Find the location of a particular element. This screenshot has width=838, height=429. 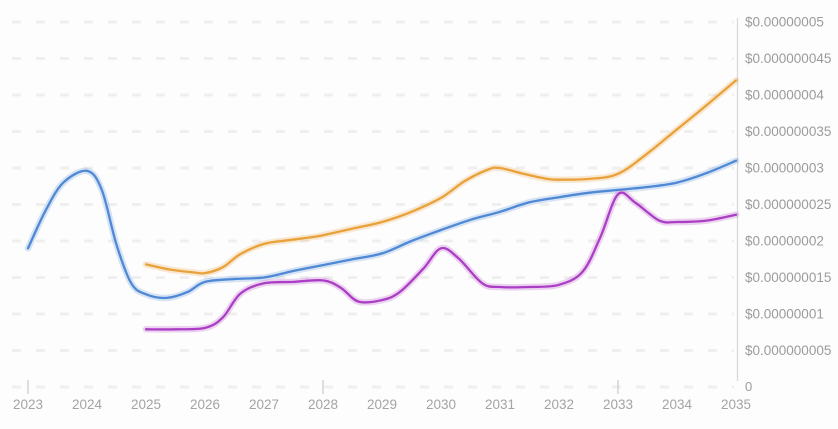

x-axis-label: 2033 is located at coordinates (618, 404).